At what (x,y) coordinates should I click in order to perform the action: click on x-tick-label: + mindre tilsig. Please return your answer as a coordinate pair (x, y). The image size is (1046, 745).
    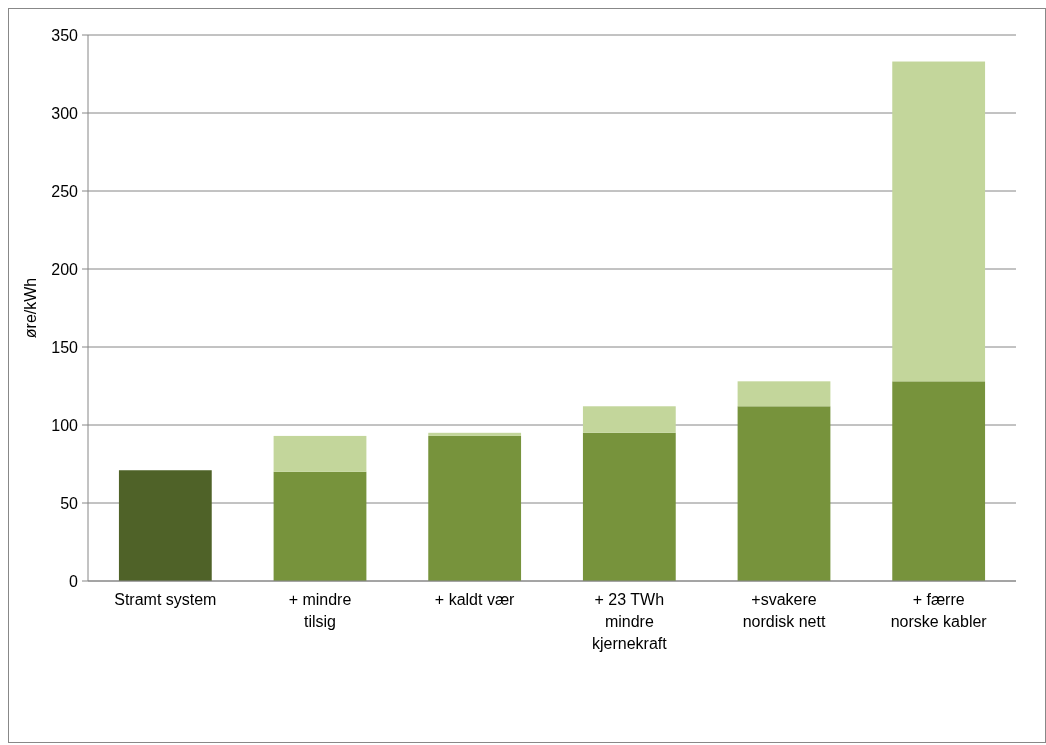
    Looking at the image, I should click on (320, 610).